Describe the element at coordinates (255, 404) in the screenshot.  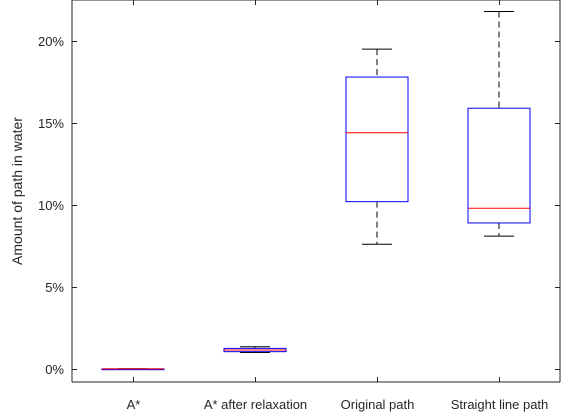
I see `x-tick-label: A* after relaxation` at that location.